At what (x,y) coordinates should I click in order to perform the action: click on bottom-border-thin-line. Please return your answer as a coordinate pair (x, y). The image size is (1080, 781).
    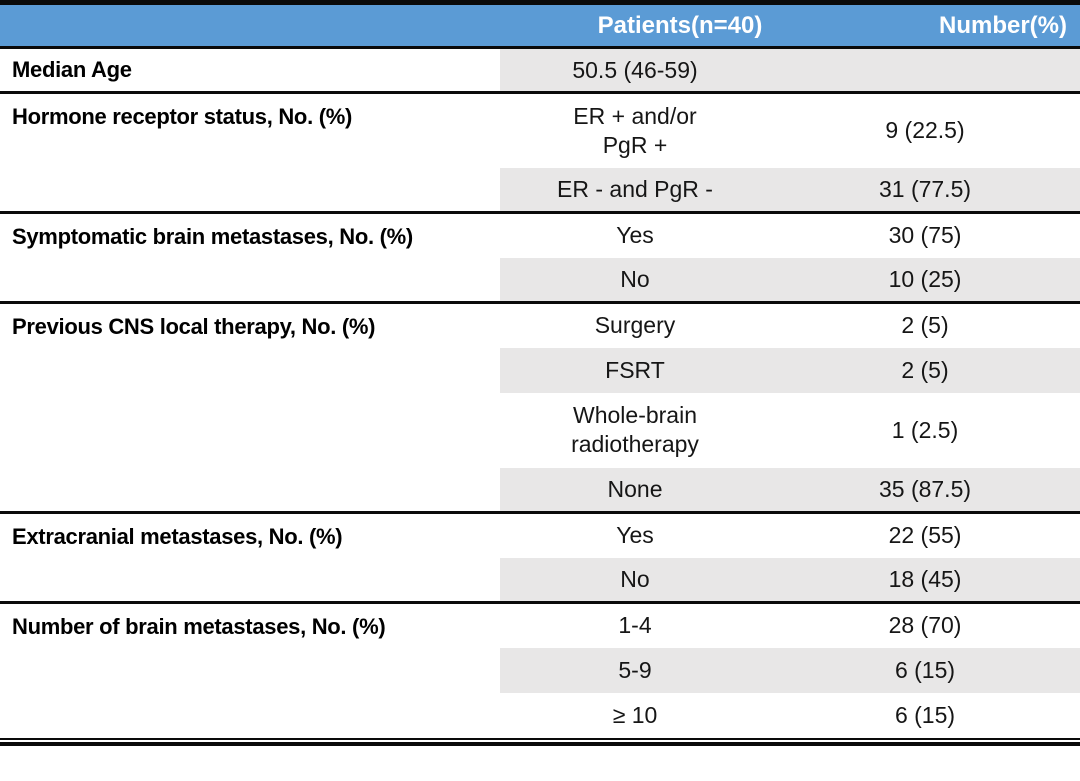
    Looking at the image, I should click on (540, 738).